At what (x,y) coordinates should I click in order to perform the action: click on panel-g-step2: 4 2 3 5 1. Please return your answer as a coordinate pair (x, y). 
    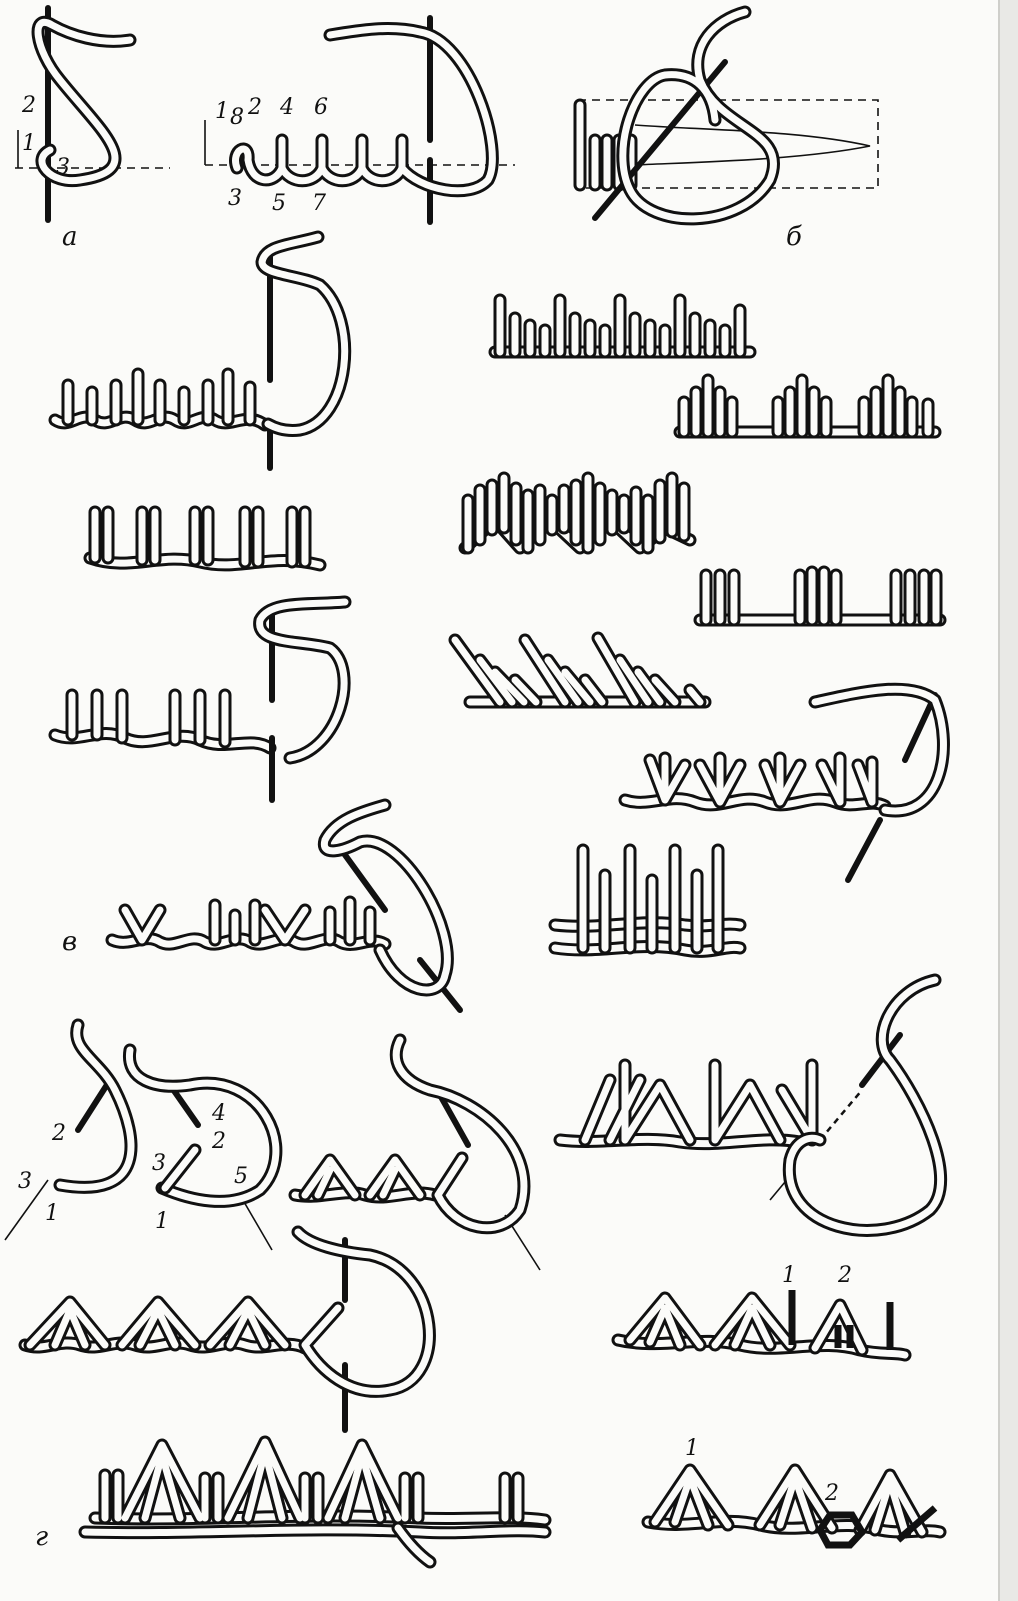
    Looking at the image, I should click on (203, 1147).